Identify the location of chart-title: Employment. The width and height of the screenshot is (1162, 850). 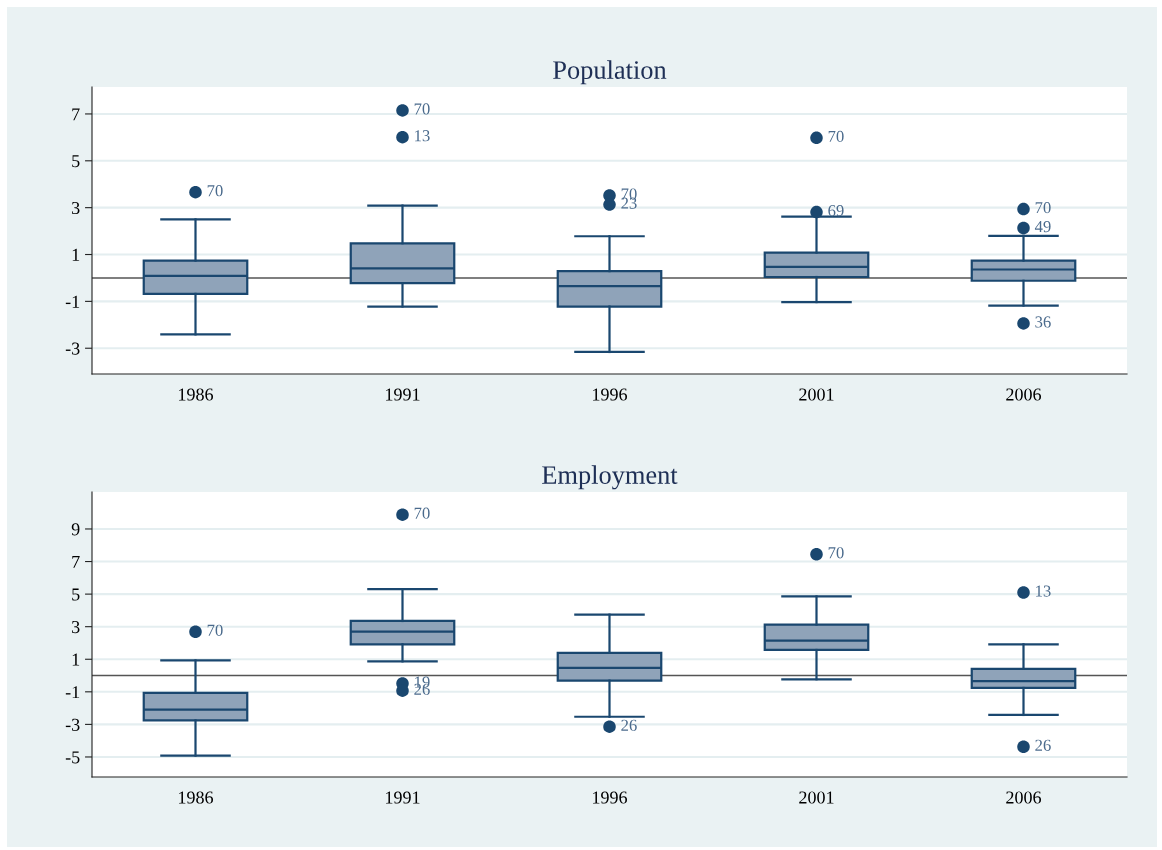
(610, 477).